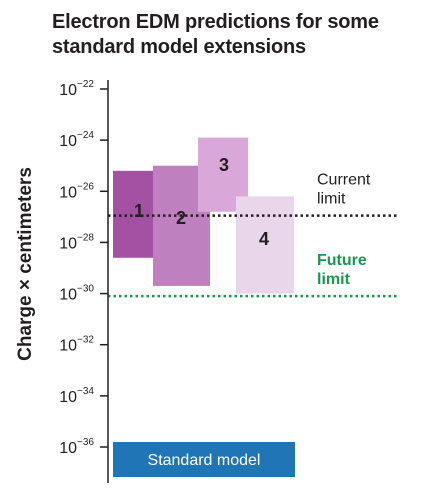  I want to click on future-limit-label: limit, so click(334, 279).